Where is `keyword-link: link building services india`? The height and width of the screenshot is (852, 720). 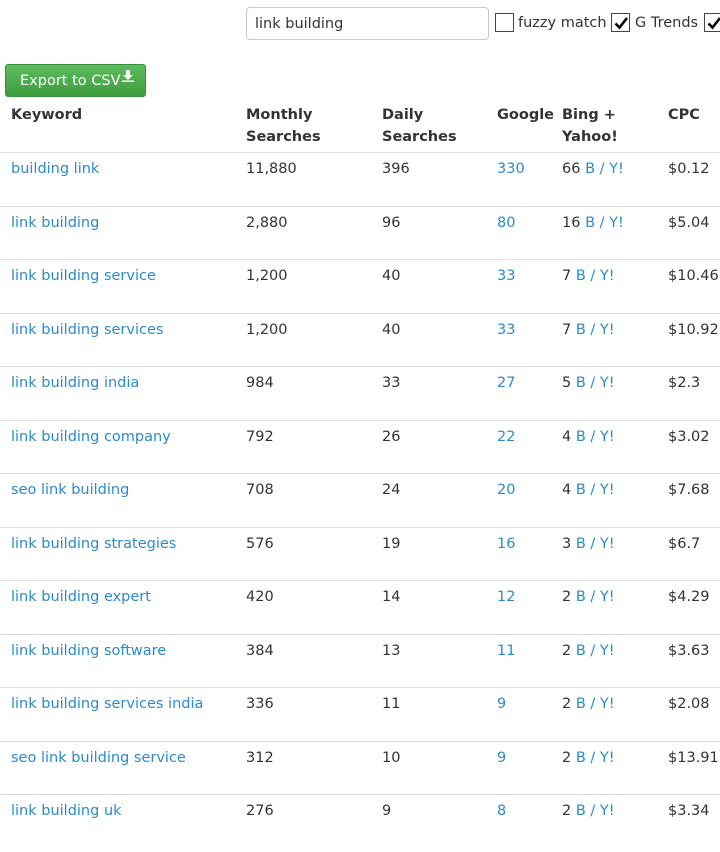 keyword-link: link building services india is located at coordinates (107, 704).